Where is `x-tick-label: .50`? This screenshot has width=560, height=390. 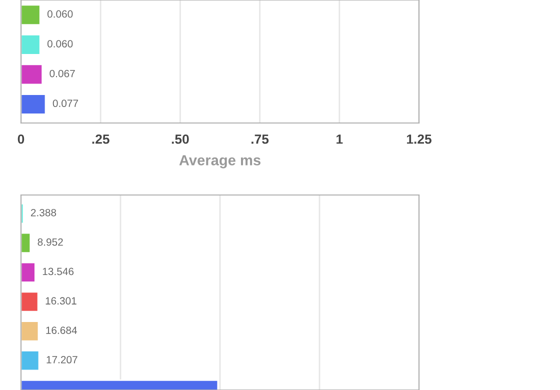
x-tick-label: .50 is located at coordinates (180, 139).